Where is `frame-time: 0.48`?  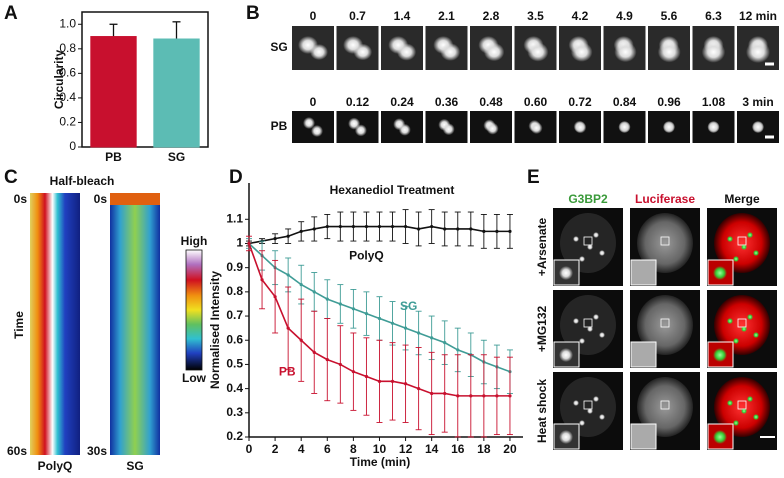 frame-time: 0.48 is located at coordinates (491, 102).